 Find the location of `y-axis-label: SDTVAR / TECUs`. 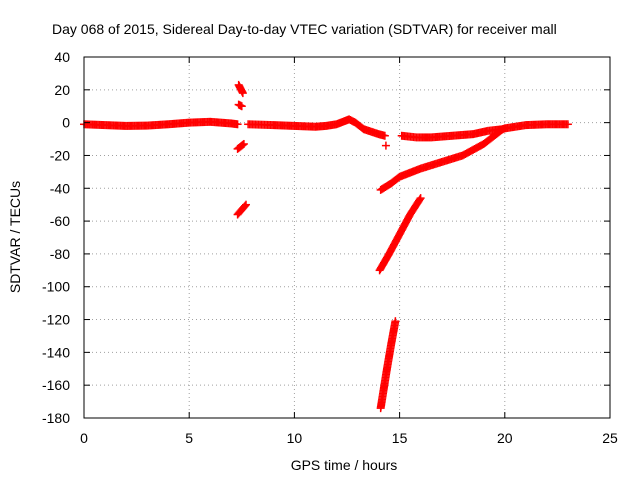

y-axis-label: SDTVAR / TECUs is located at coordinates (15, 237).